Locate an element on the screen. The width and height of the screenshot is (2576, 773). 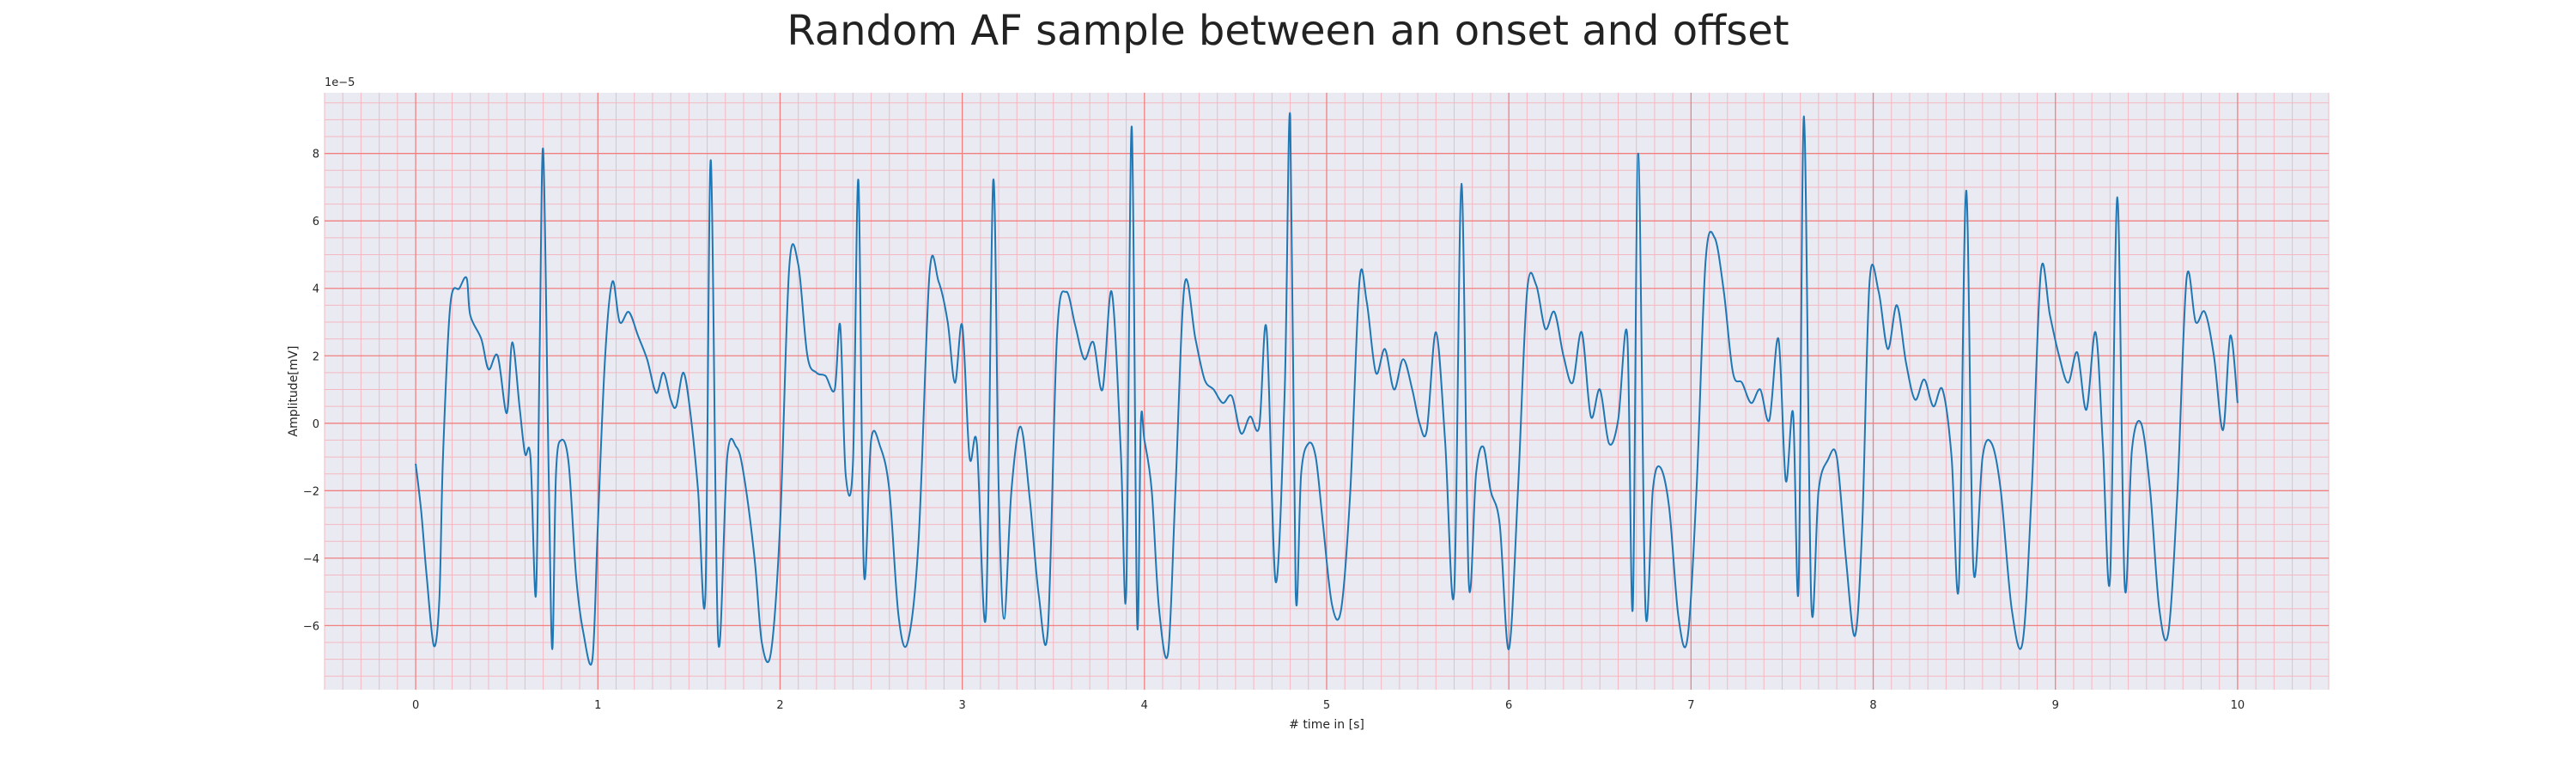
x-tick-labels: 0 1 2 3 4 5 6 7 8 9 10 is located at coordinates (1328, 705).